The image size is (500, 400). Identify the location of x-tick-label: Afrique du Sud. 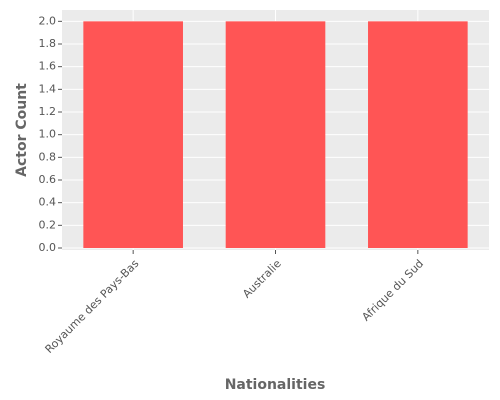
(392, 290).